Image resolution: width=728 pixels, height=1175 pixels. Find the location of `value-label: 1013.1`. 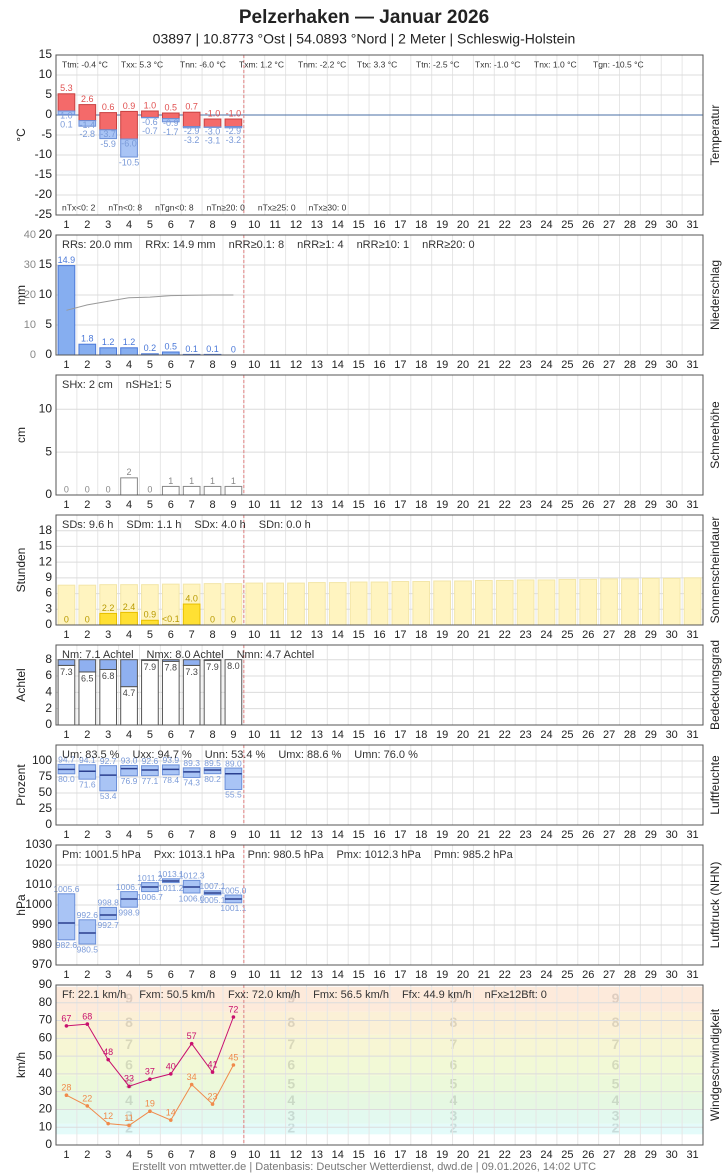

value-label: 1013.1 is located at coordinates (171, 874).